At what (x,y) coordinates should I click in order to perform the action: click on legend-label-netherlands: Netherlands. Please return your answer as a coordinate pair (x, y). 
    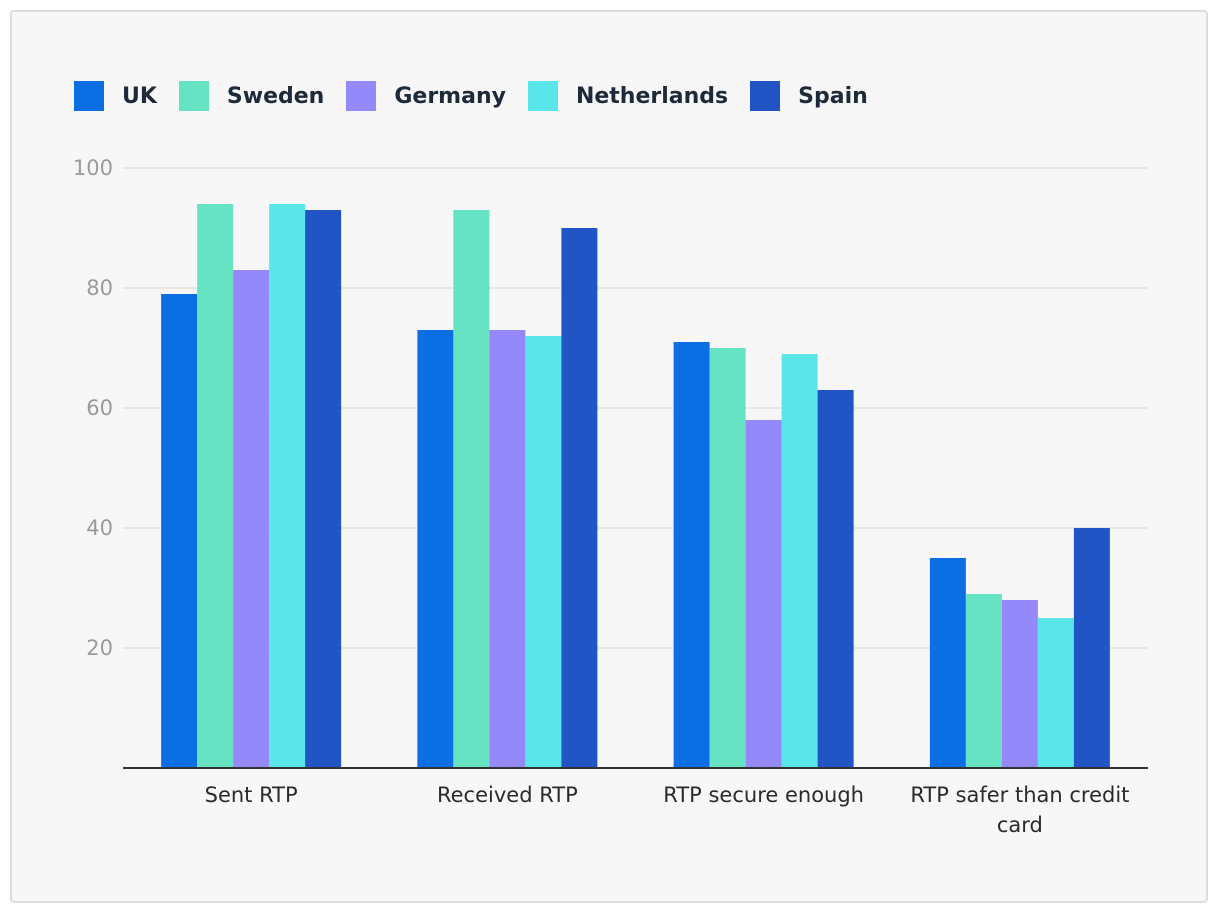
    Looking at the image, I should click on (652, 96).